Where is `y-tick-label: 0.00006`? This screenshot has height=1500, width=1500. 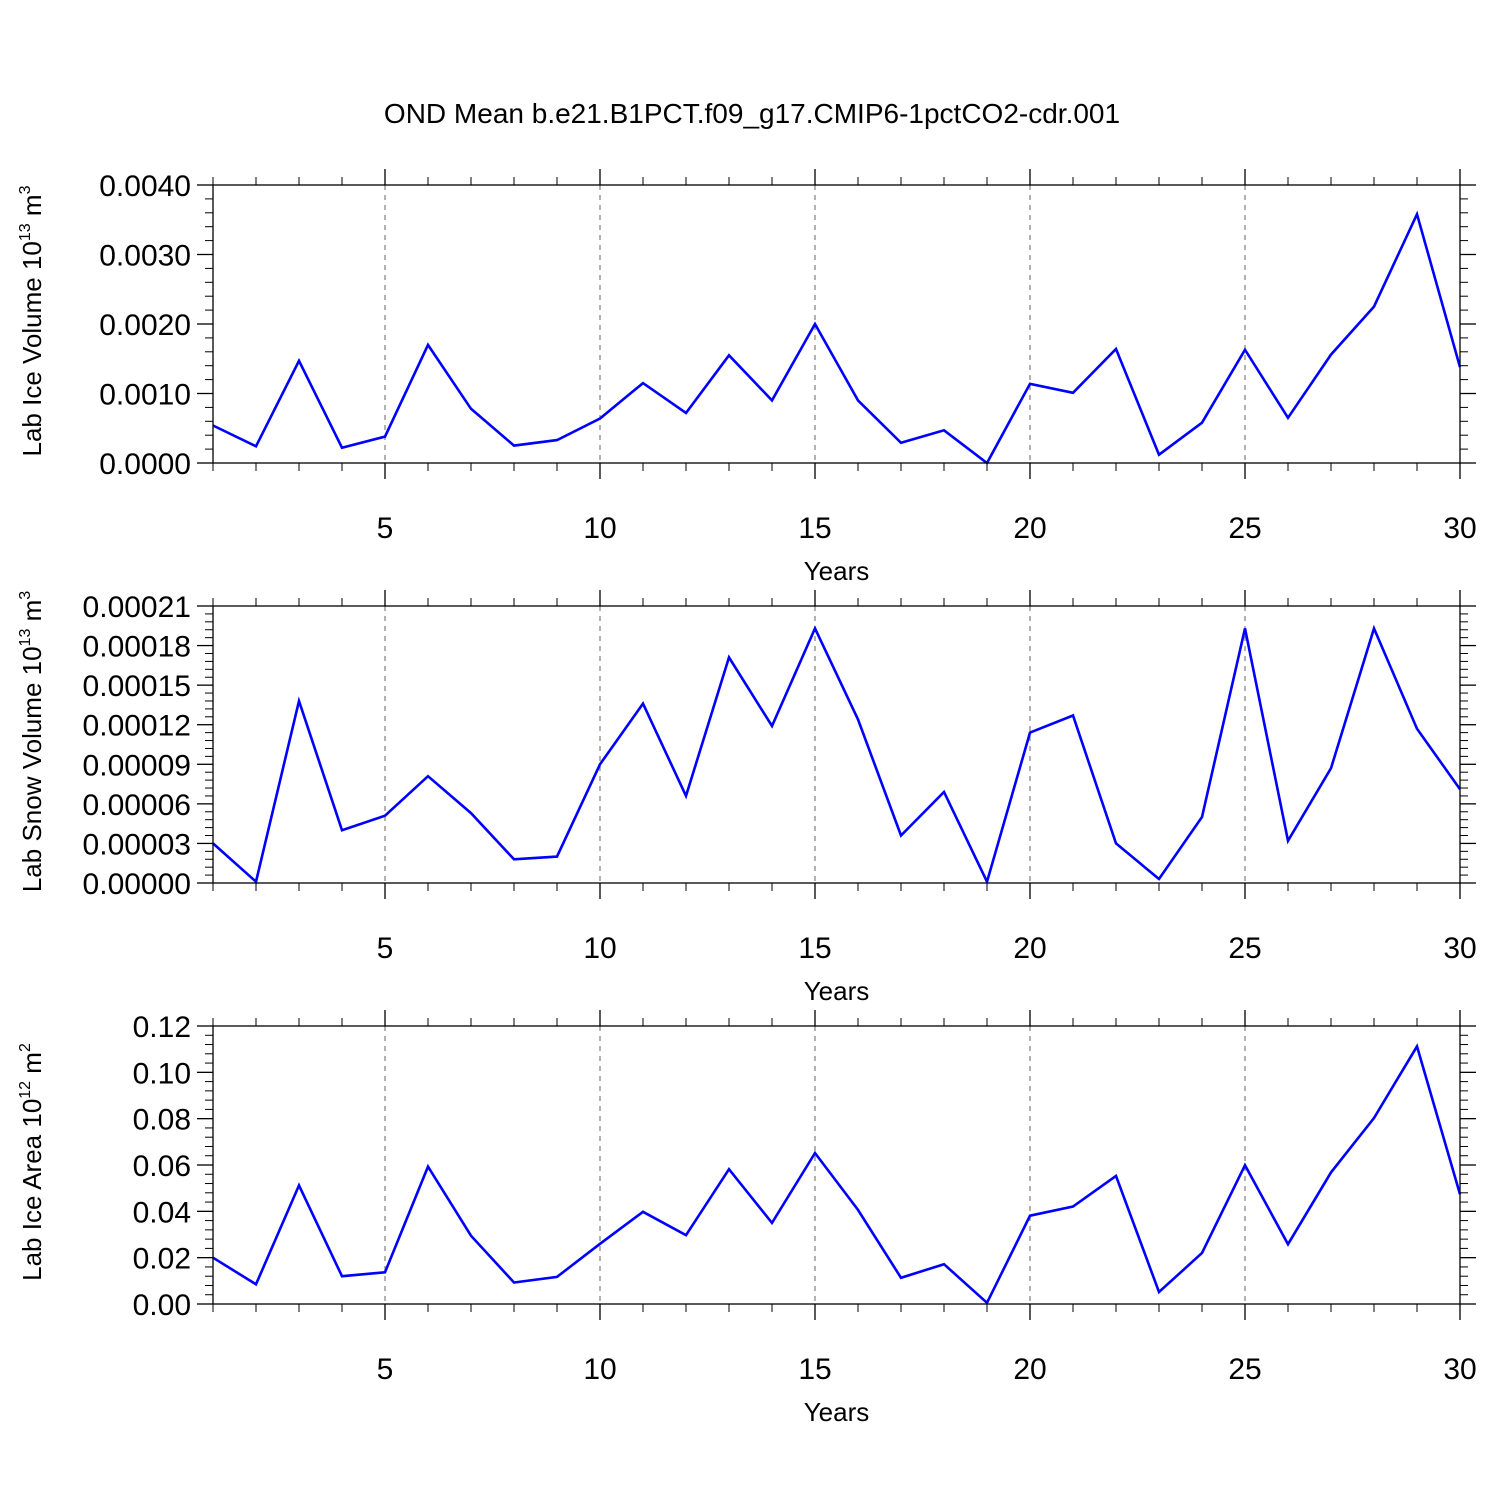 y-tick-label: 0.00006 is located at coordinates (137, 805).